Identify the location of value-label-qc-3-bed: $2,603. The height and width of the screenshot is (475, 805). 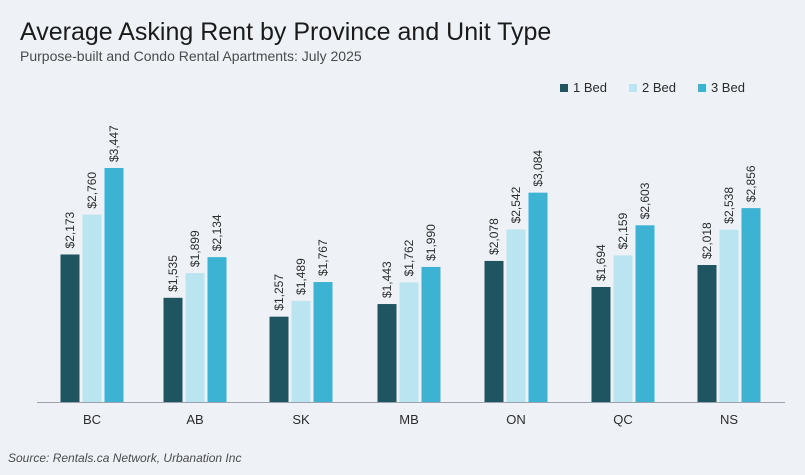
(645, 200).